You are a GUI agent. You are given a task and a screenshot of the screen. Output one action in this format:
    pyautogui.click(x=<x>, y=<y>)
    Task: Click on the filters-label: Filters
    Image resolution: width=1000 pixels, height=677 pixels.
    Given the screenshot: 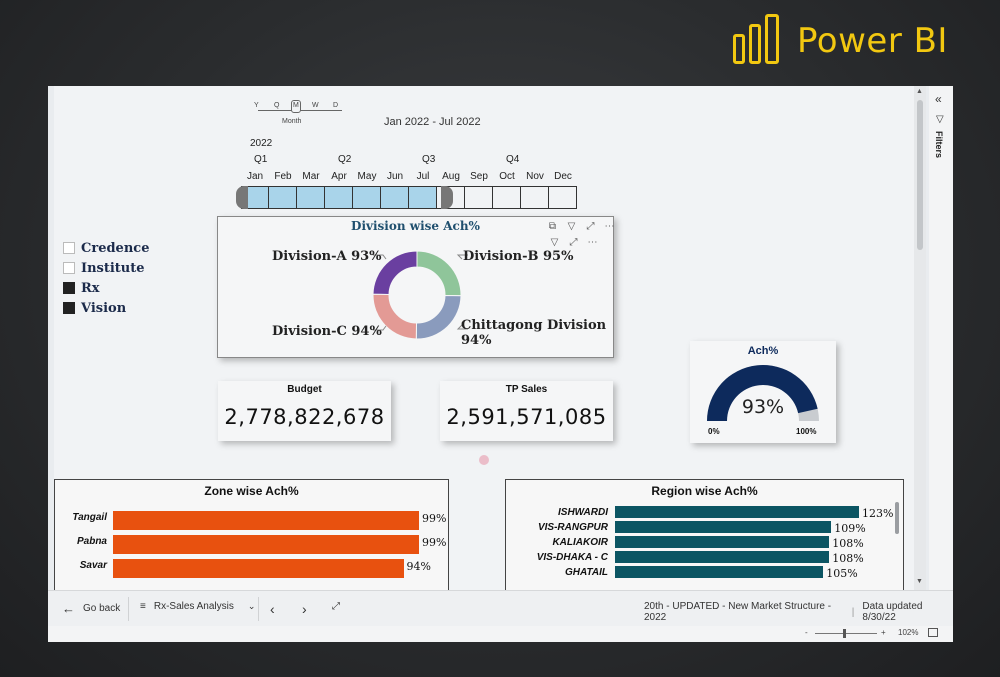 What is the action you would take?
    pyautogui.click(x=939, y=145)
    